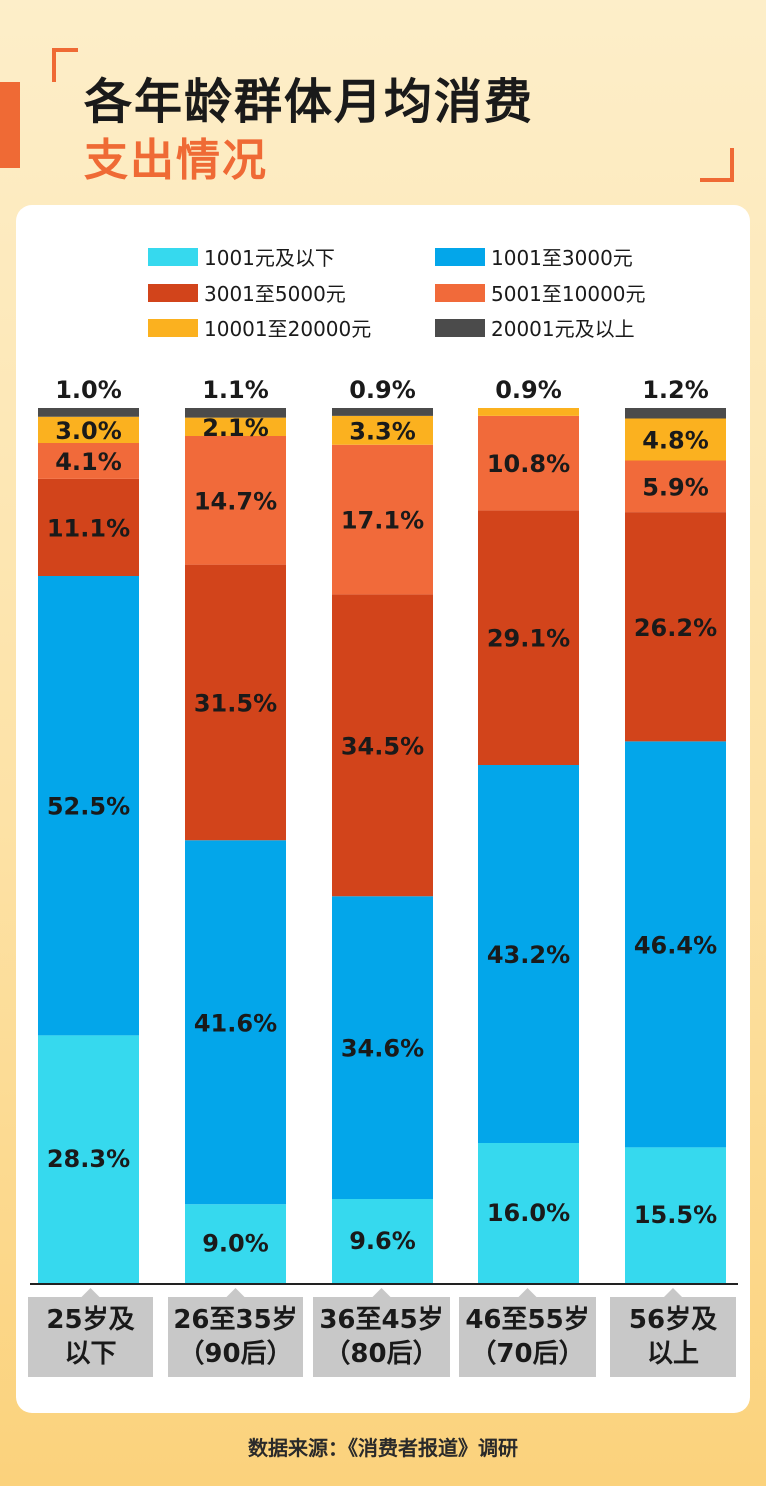  I want to click on data-label: 10.8%, so click(528, 464).